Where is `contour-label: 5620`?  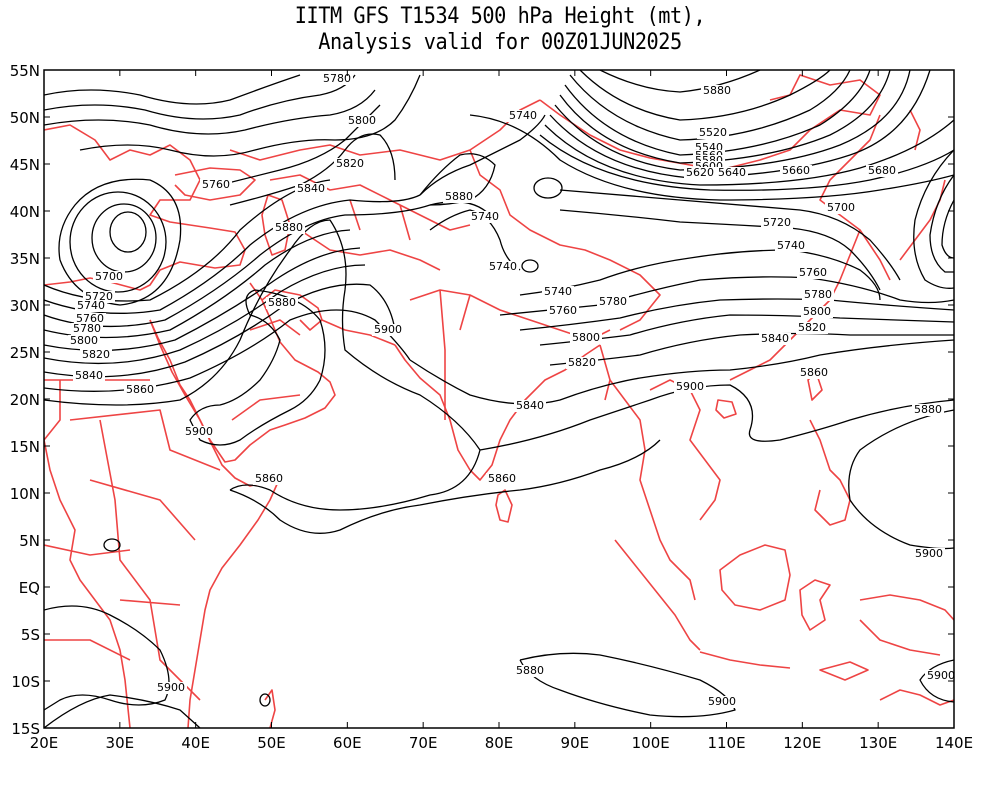 contour-label: 5620 is located at coordinates (700, 172).